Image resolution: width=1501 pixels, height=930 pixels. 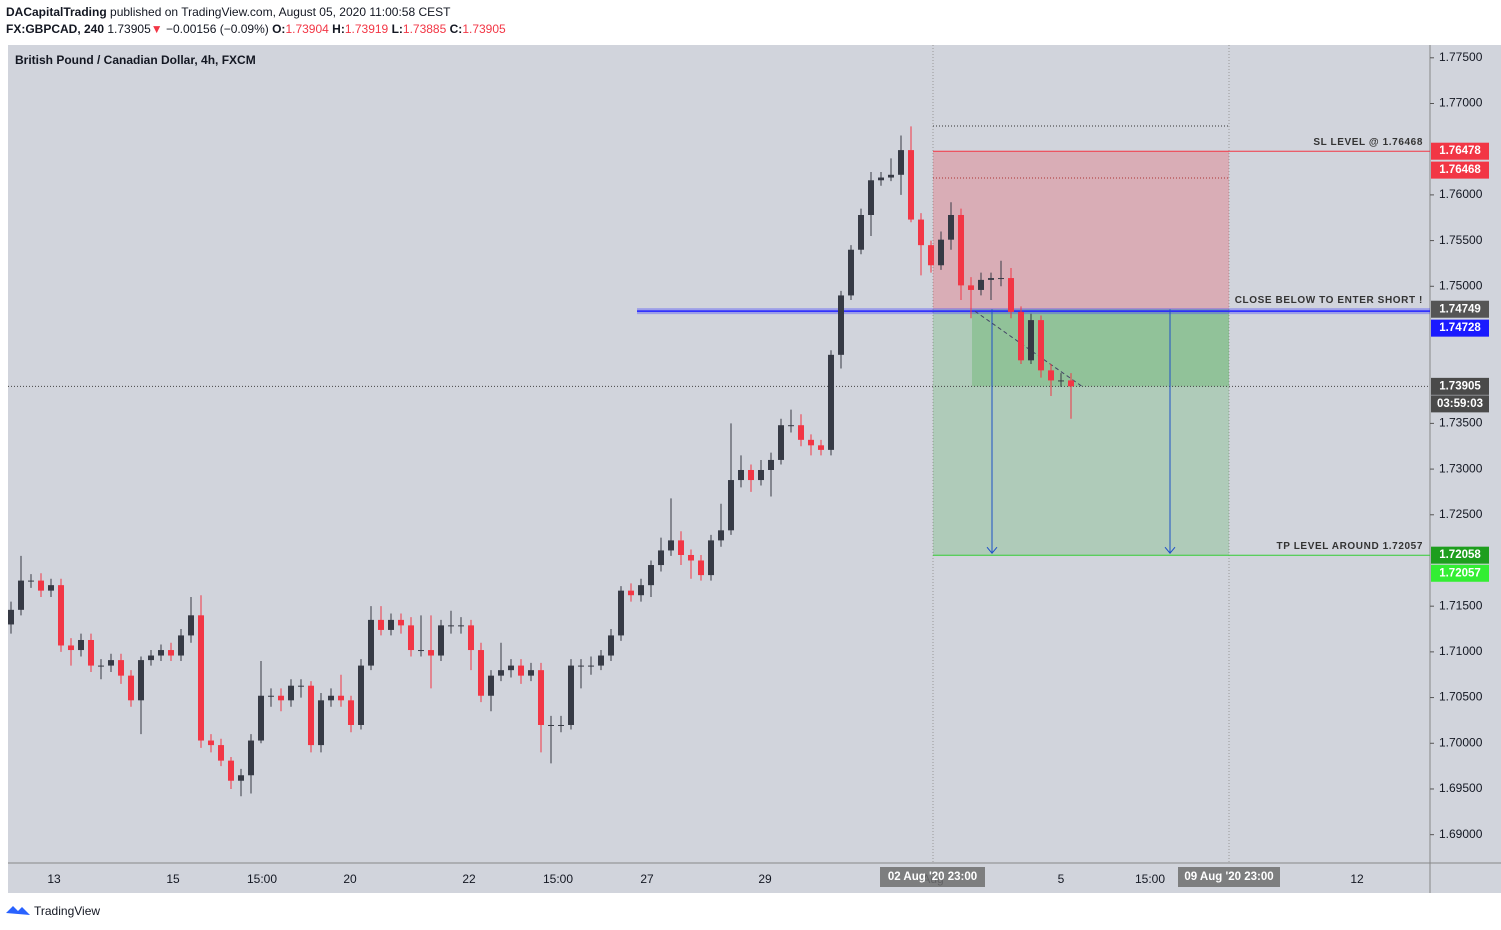 What do you see at coordinates (456, 29) in the screenshot?
I see `c-label: C:` at bounding box center [456, 29].